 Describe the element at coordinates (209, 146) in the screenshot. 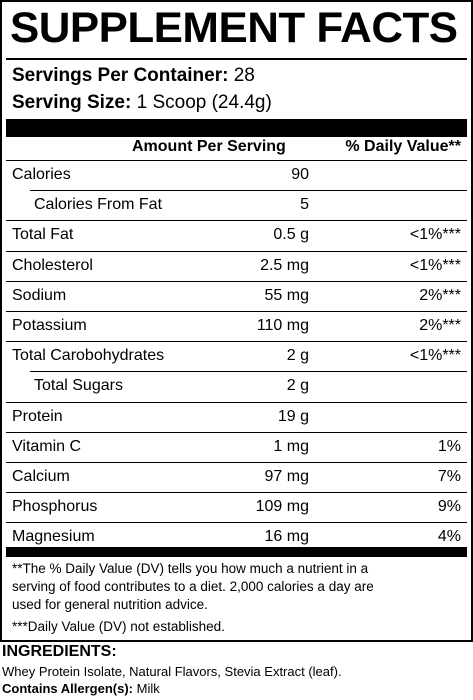

I see `amount-per-serving-header: Amount Per Serving` at that location.